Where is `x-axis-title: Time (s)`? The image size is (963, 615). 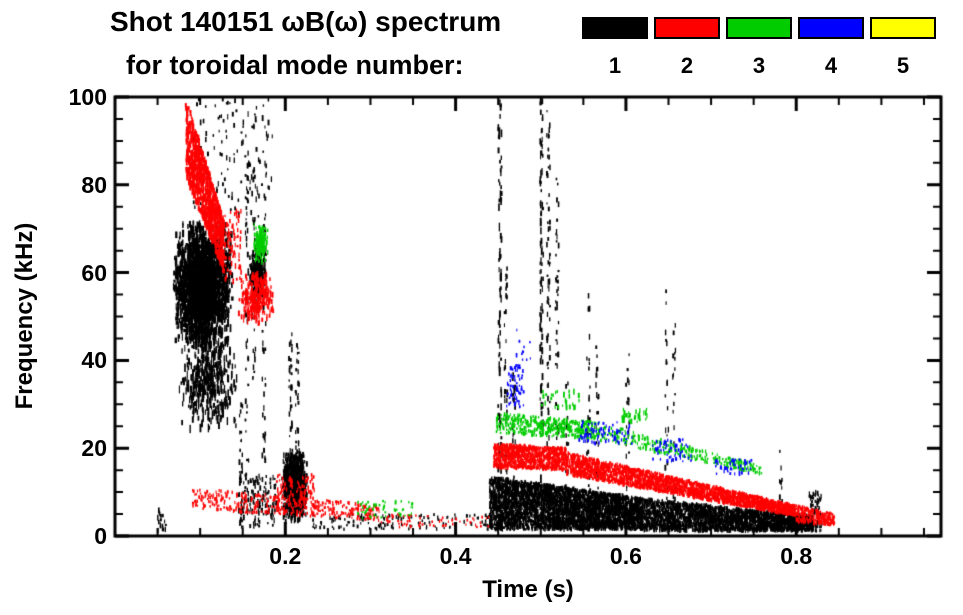
x-axis-title: Time (s) is located at coordinates (528, 589).